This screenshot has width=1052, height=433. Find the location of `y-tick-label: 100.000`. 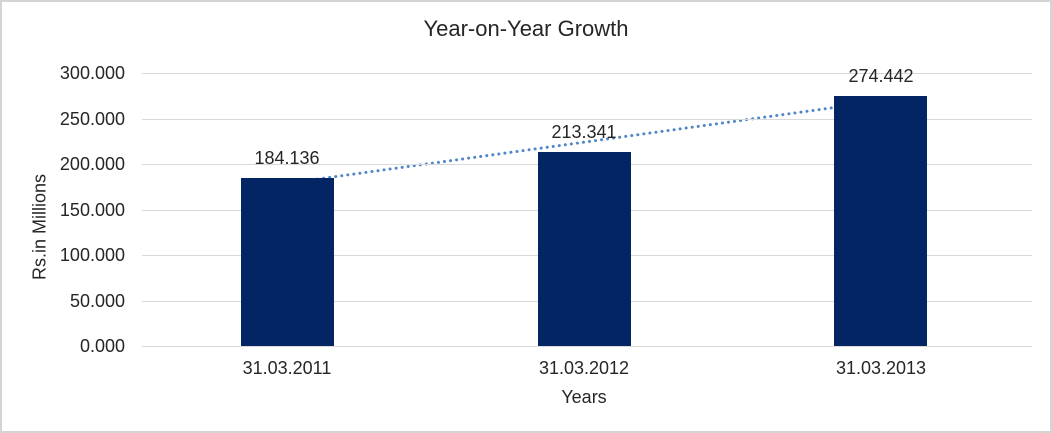

y-tick-label: 100.000 is located at coordinates (92, 255).